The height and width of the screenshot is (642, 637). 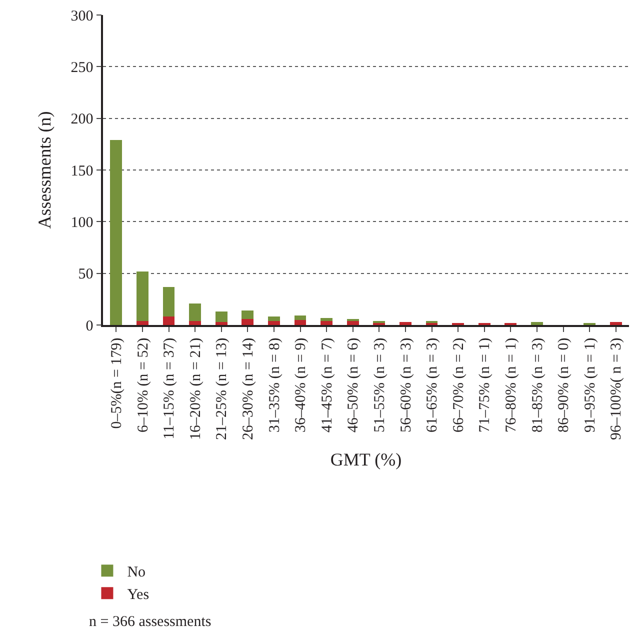 What do you see at coordinates (82, 171) in the screenshot?
I see `y-tick-label: 150` at bounding box center [82, 171].